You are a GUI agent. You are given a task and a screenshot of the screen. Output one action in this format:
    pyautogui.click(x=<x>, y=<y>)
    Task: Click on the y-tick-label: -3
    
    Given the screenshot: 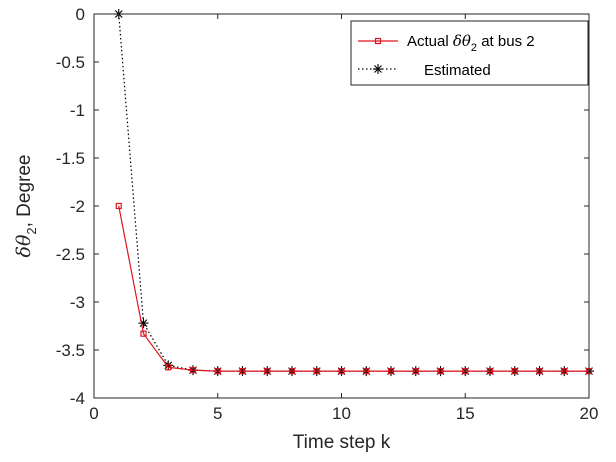 What is the action you would take?
    pyautogui.click(x=77, y=302)
    